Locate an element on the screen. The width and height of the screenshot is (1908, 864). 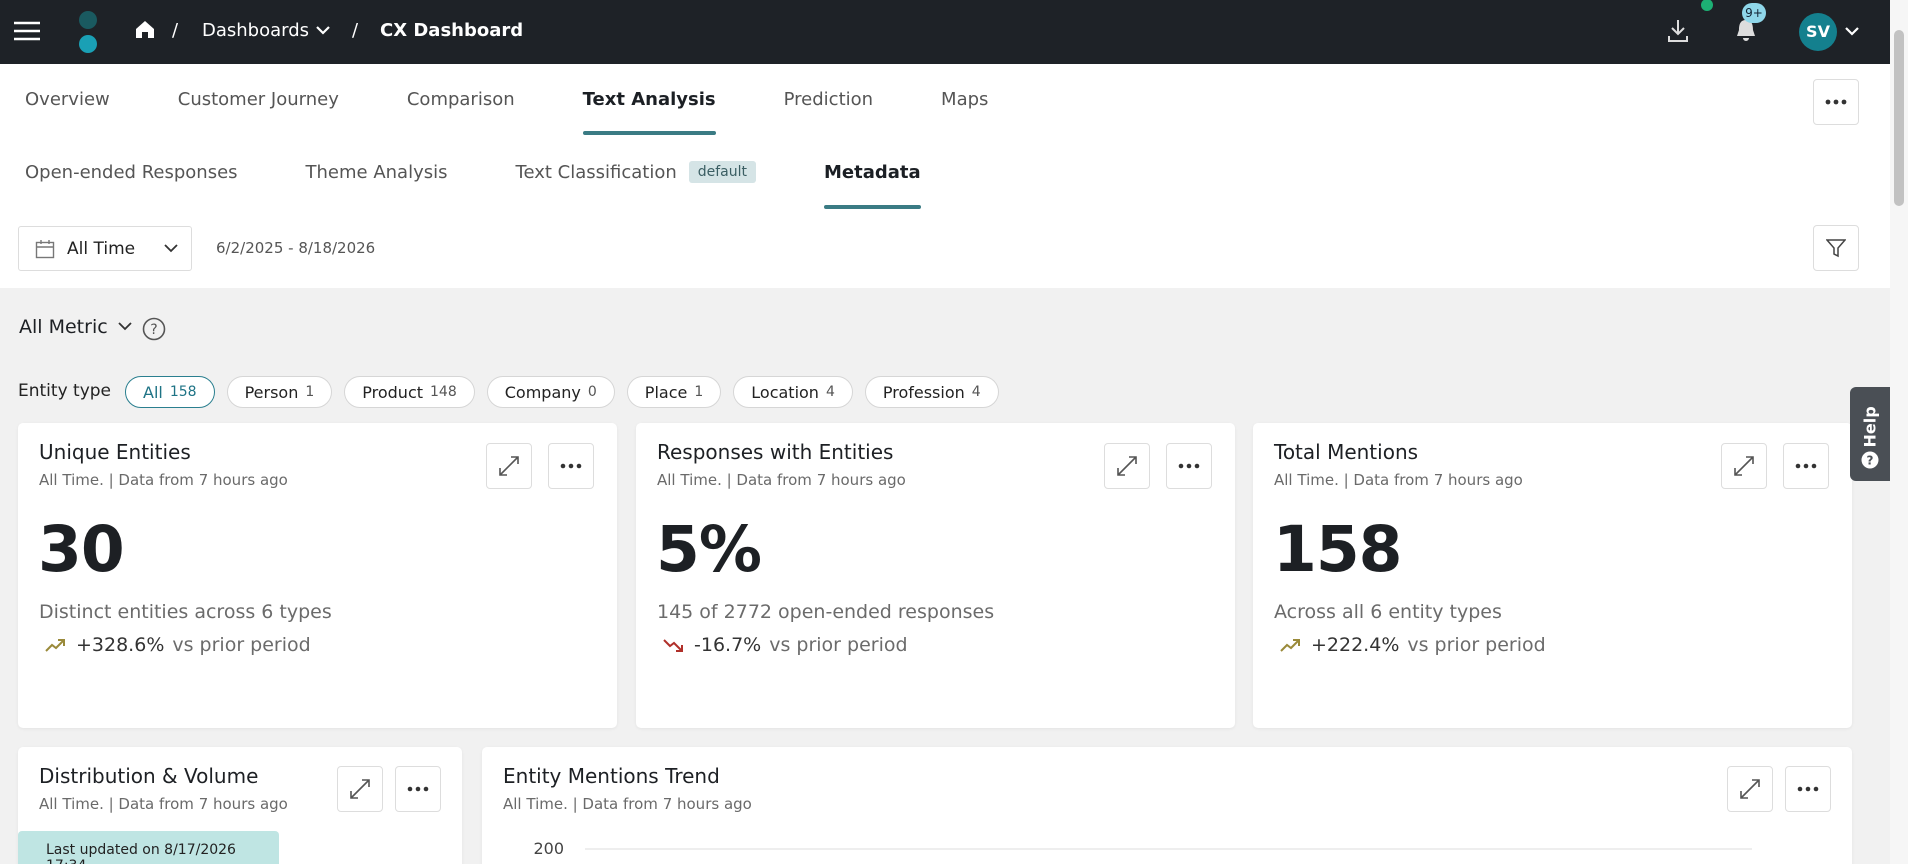
tab: Text Analysis is located at coordinates (649, 99).